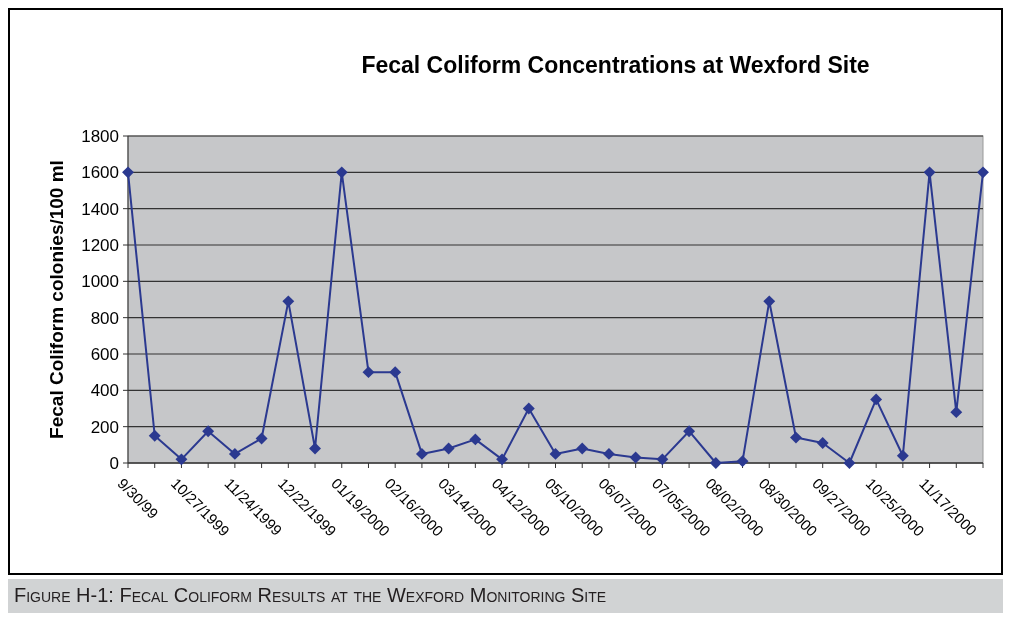  What do you see at coordinates (104, 318) in the screenshot?
I see `y-tick-label: 800` at bounding box center [104, 318].